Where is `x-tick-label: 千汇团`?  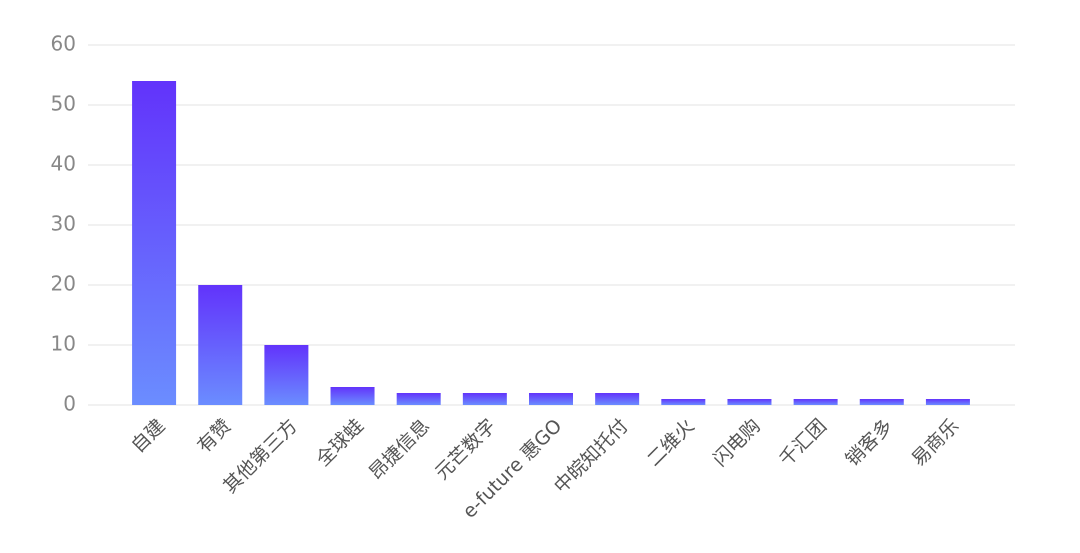 x-tick-label: 千汇团 is located at coordinates (803, 443).